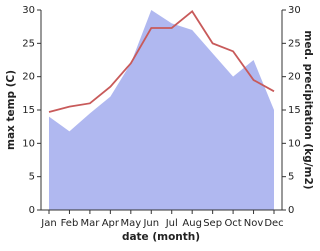  I want to click on y-tick-label: 25, so click(28, 43).